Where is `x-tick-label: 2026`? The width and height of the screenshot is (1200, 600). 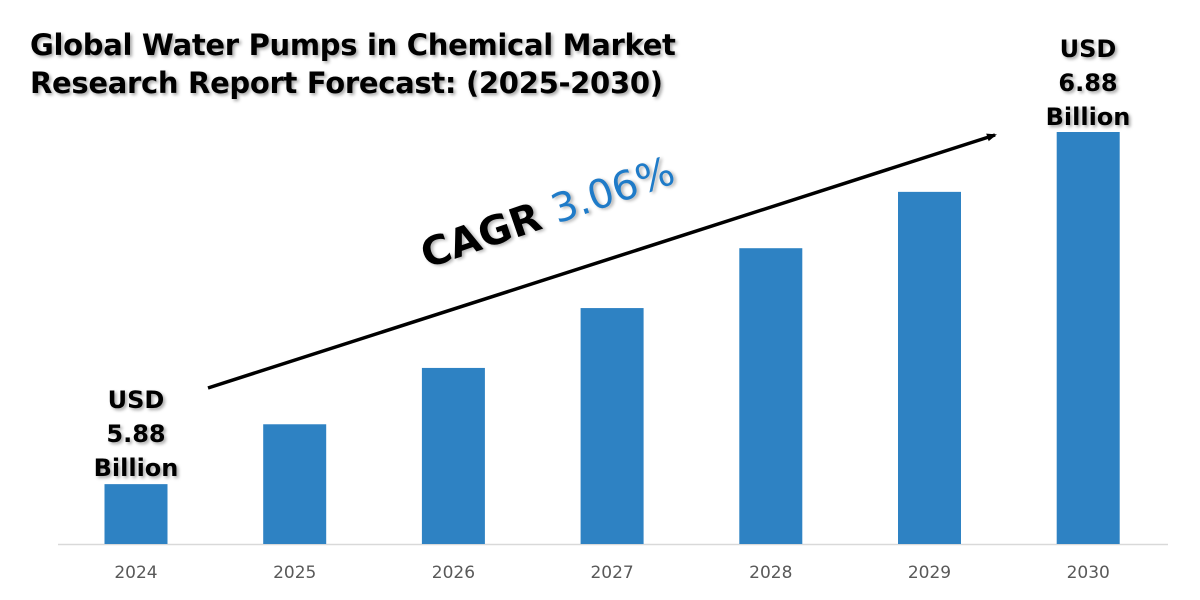
x-tick-label: 2026 is located at coordinates (453, 573).